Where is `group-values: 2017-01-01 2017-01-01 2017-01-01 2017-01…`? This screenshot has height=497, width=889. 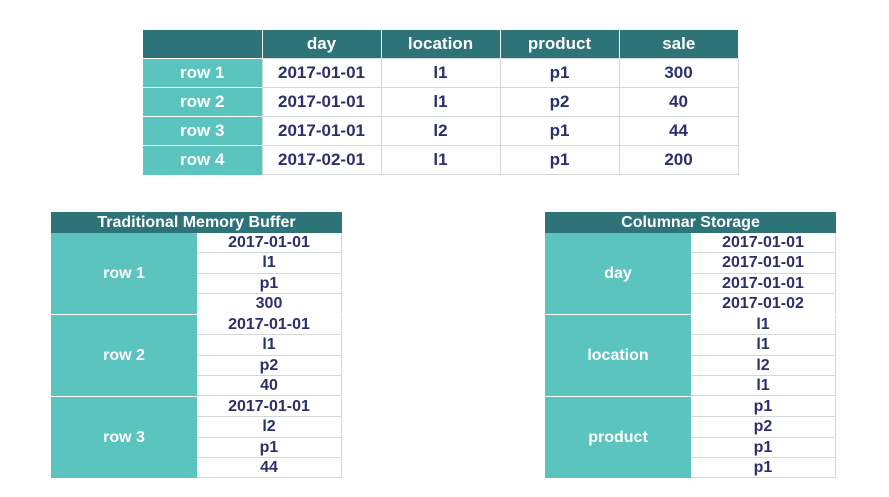
group-values: 2017-01-01 2017-01-01 2017-01-01 2017-01… is located at coordinates (763, 273).